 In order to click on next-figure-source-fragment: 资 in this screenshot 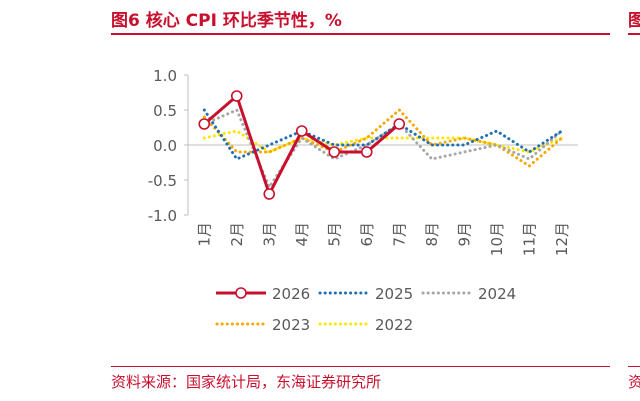, I will do `click(634, 382)`.